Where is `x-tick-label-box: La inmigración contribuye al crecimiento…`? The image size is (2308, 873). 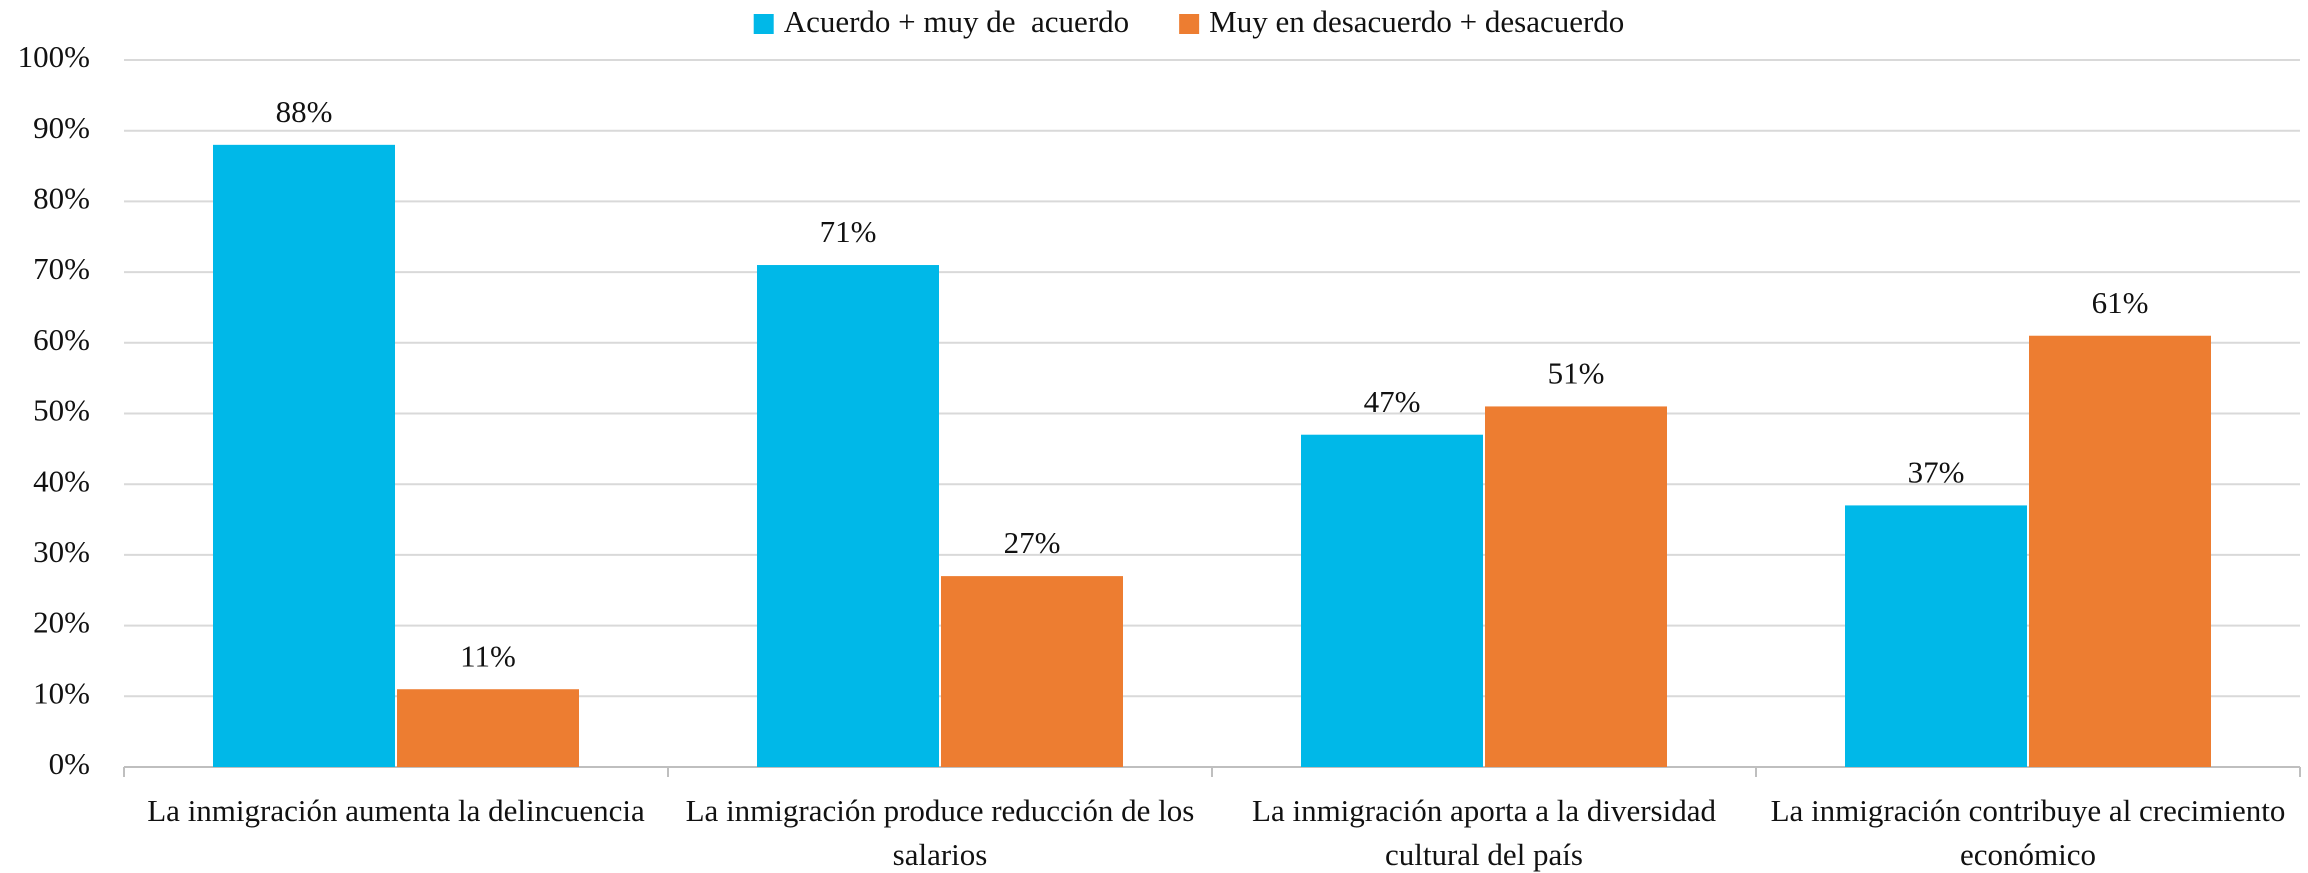
x-tick-label-box: La inmigración contribuye al crecimiento… is located at coordinates (2028, 832).